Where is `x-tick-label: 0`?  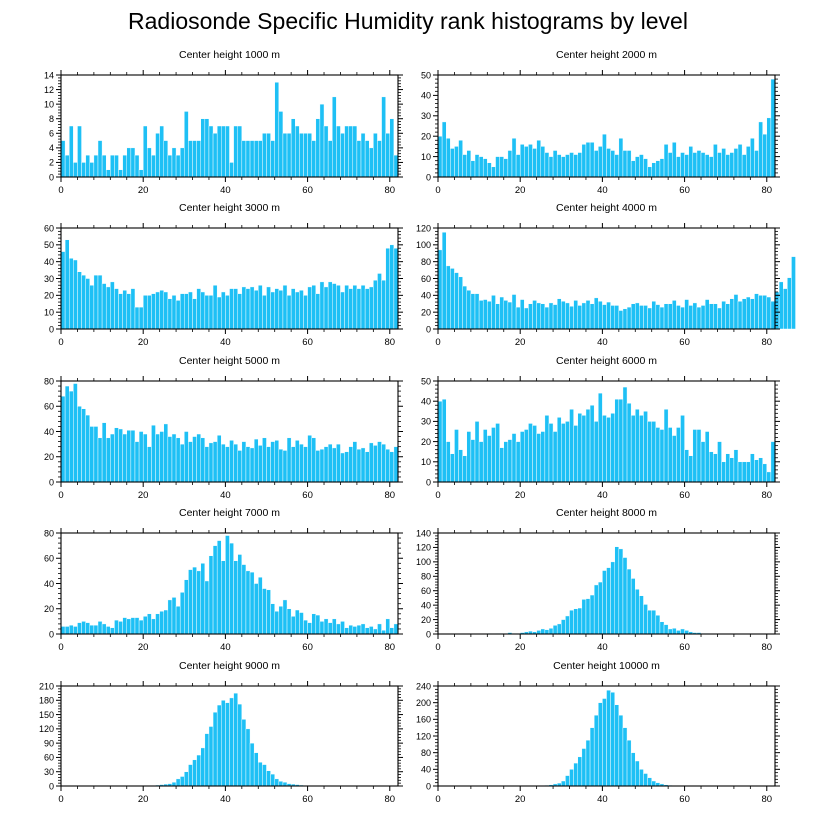
x-tick-label: 0 is located at coordinates (60, 342).